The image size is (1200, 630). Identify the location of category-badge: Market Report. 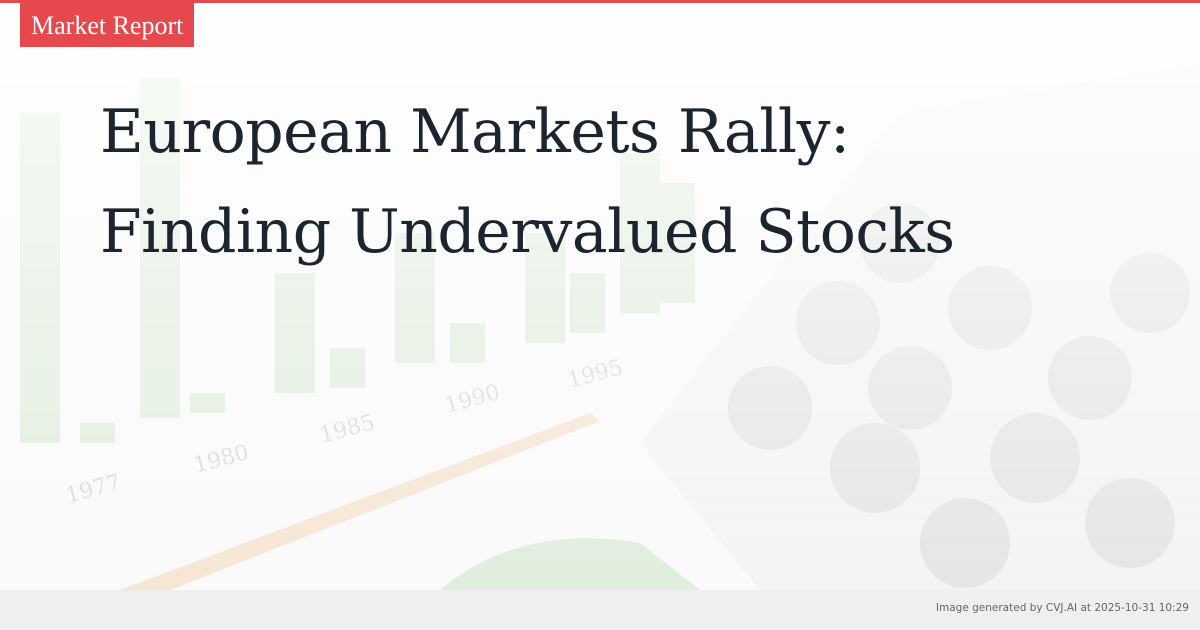
(107, 25).